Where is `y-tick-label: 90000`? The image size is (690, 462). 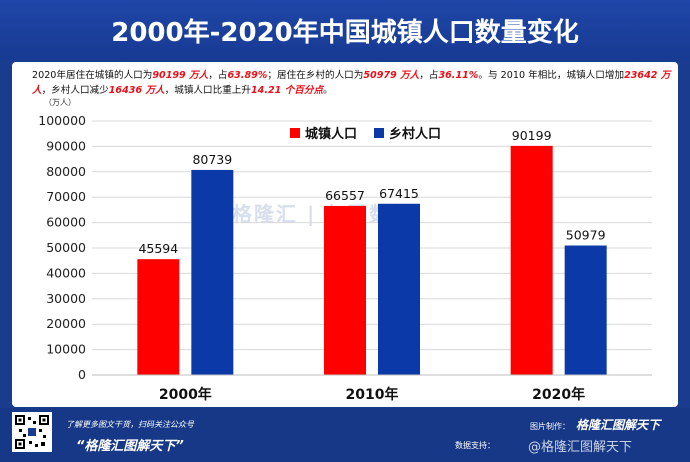
y-tick-label: 90000 is located at coordinates (66, 145).